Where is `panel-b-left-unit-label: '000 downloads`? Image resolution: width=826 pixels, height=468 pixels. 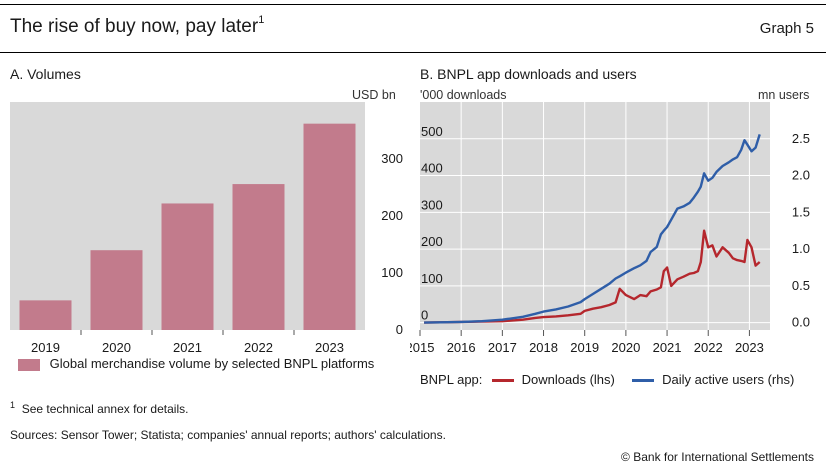 panel-b-left-unit-label: '000 downloads is located at coordinates (463, 95).